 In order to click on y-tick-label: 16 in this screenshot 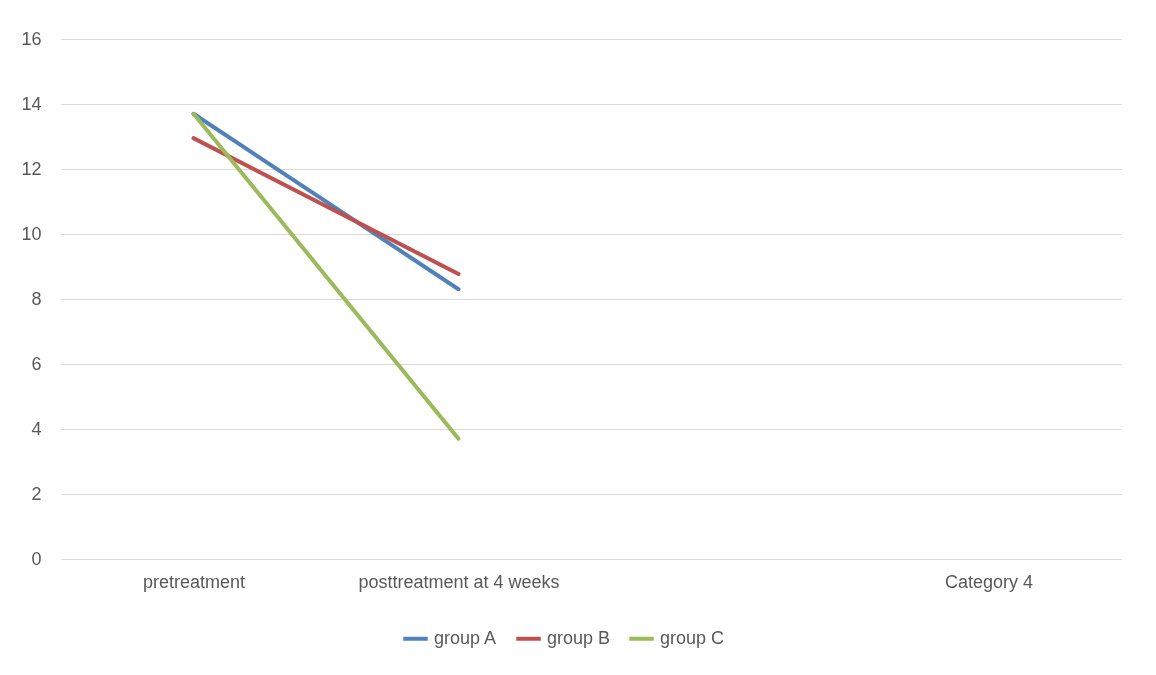, I will do `click(31, 38)`.